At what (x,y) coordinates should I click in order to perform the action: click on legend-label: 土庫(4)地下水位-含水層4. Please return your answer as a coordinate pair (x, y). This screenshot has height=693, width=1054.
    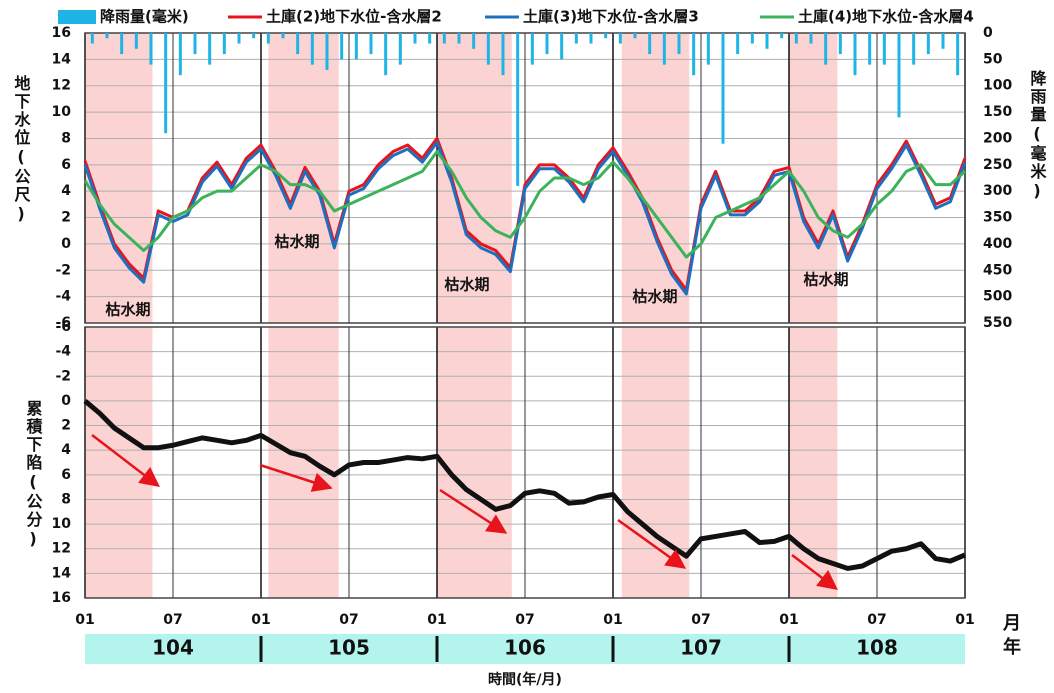
    Looking at the image, I should click on (886, 17).